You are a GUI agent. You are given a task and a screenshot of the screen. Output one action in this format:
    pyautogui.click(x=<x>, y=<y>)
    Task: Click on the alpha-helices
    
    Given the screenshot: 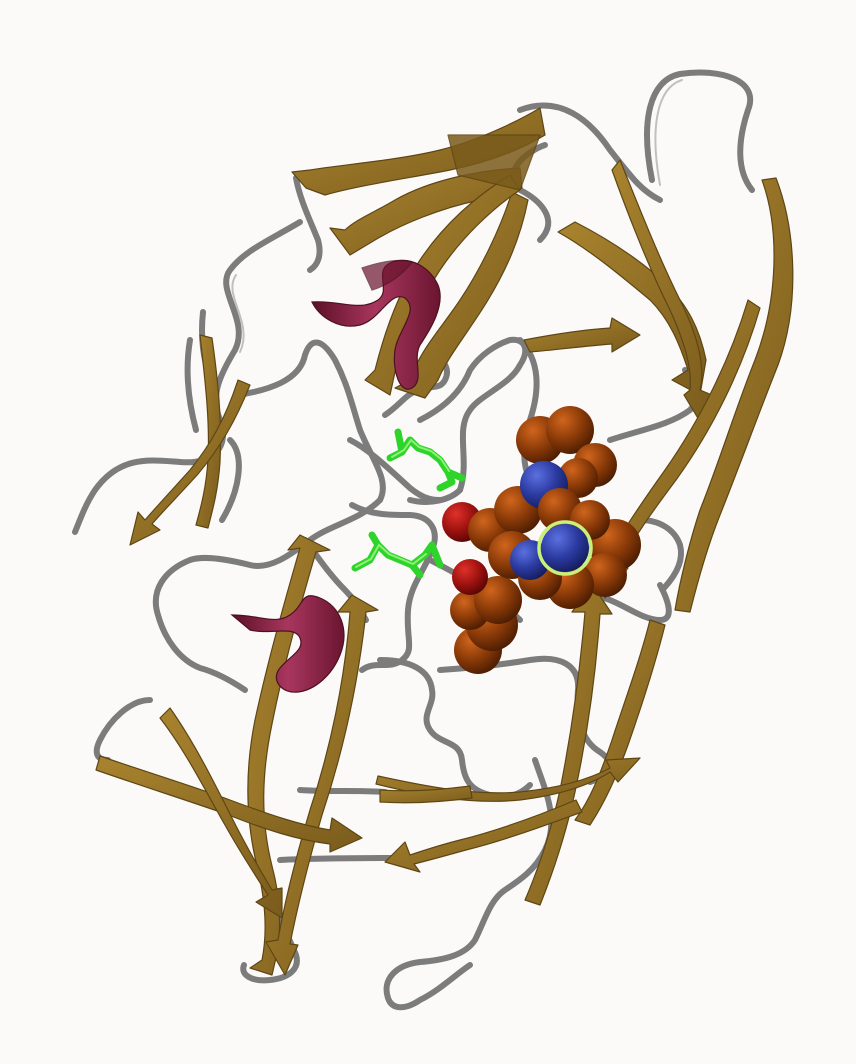 What is the action you would take?
    pyautogui.click(x=335, y=476)
    